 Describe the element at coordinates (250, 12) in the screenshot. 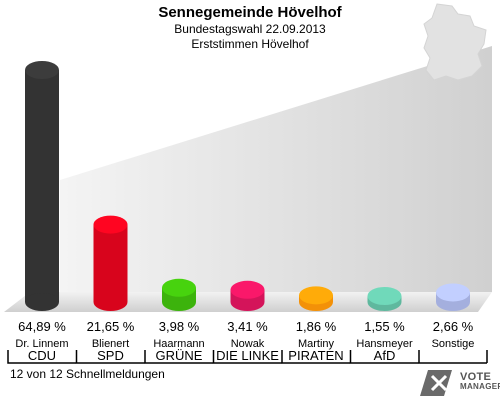

I see `chart-title: Sennegemeinde Hövelhof` at that location.